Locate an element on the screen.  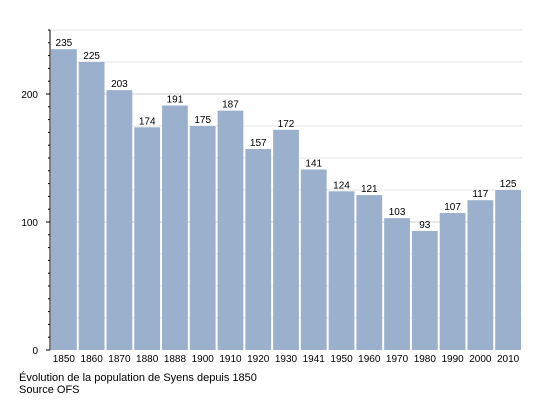
x-tick-label-1900: 1900 is located at coordinates (203, 359).